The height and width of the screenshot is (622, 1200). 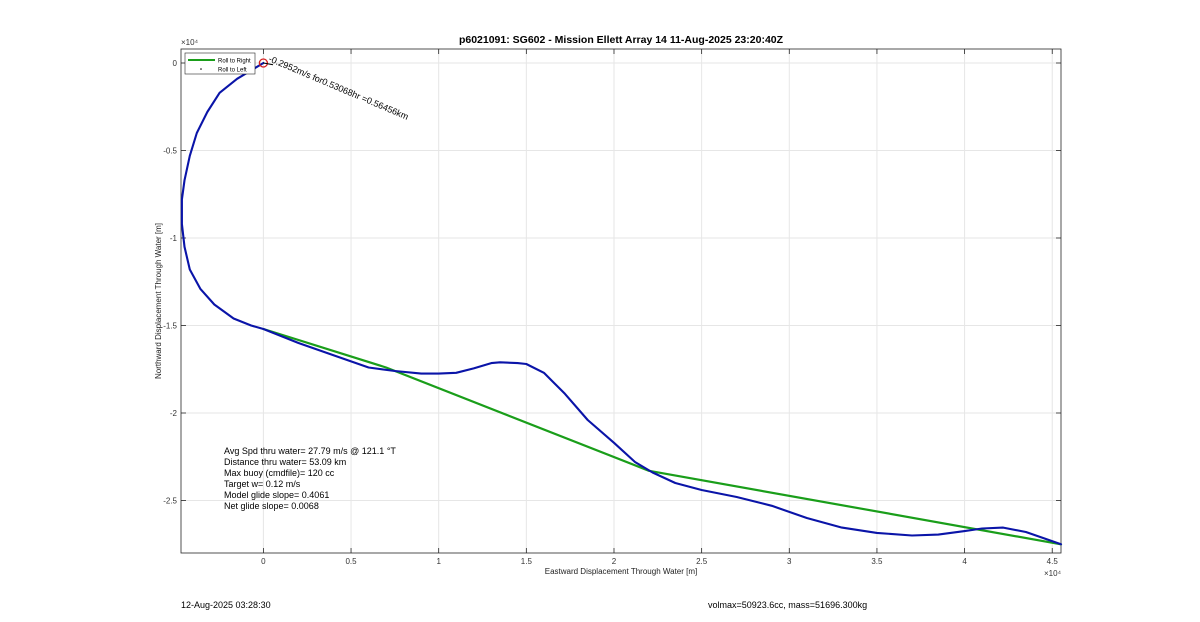 I want to click on x-tick-label: 2, so click(x=614, y=561).